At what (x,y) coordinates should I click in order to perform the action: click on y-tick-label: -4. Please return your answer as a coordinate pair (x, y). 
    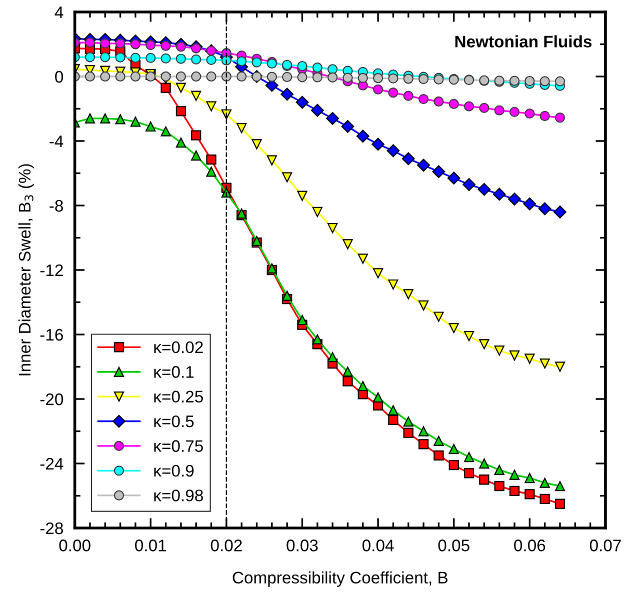
    Looking at the image, I should click on (57, 142).